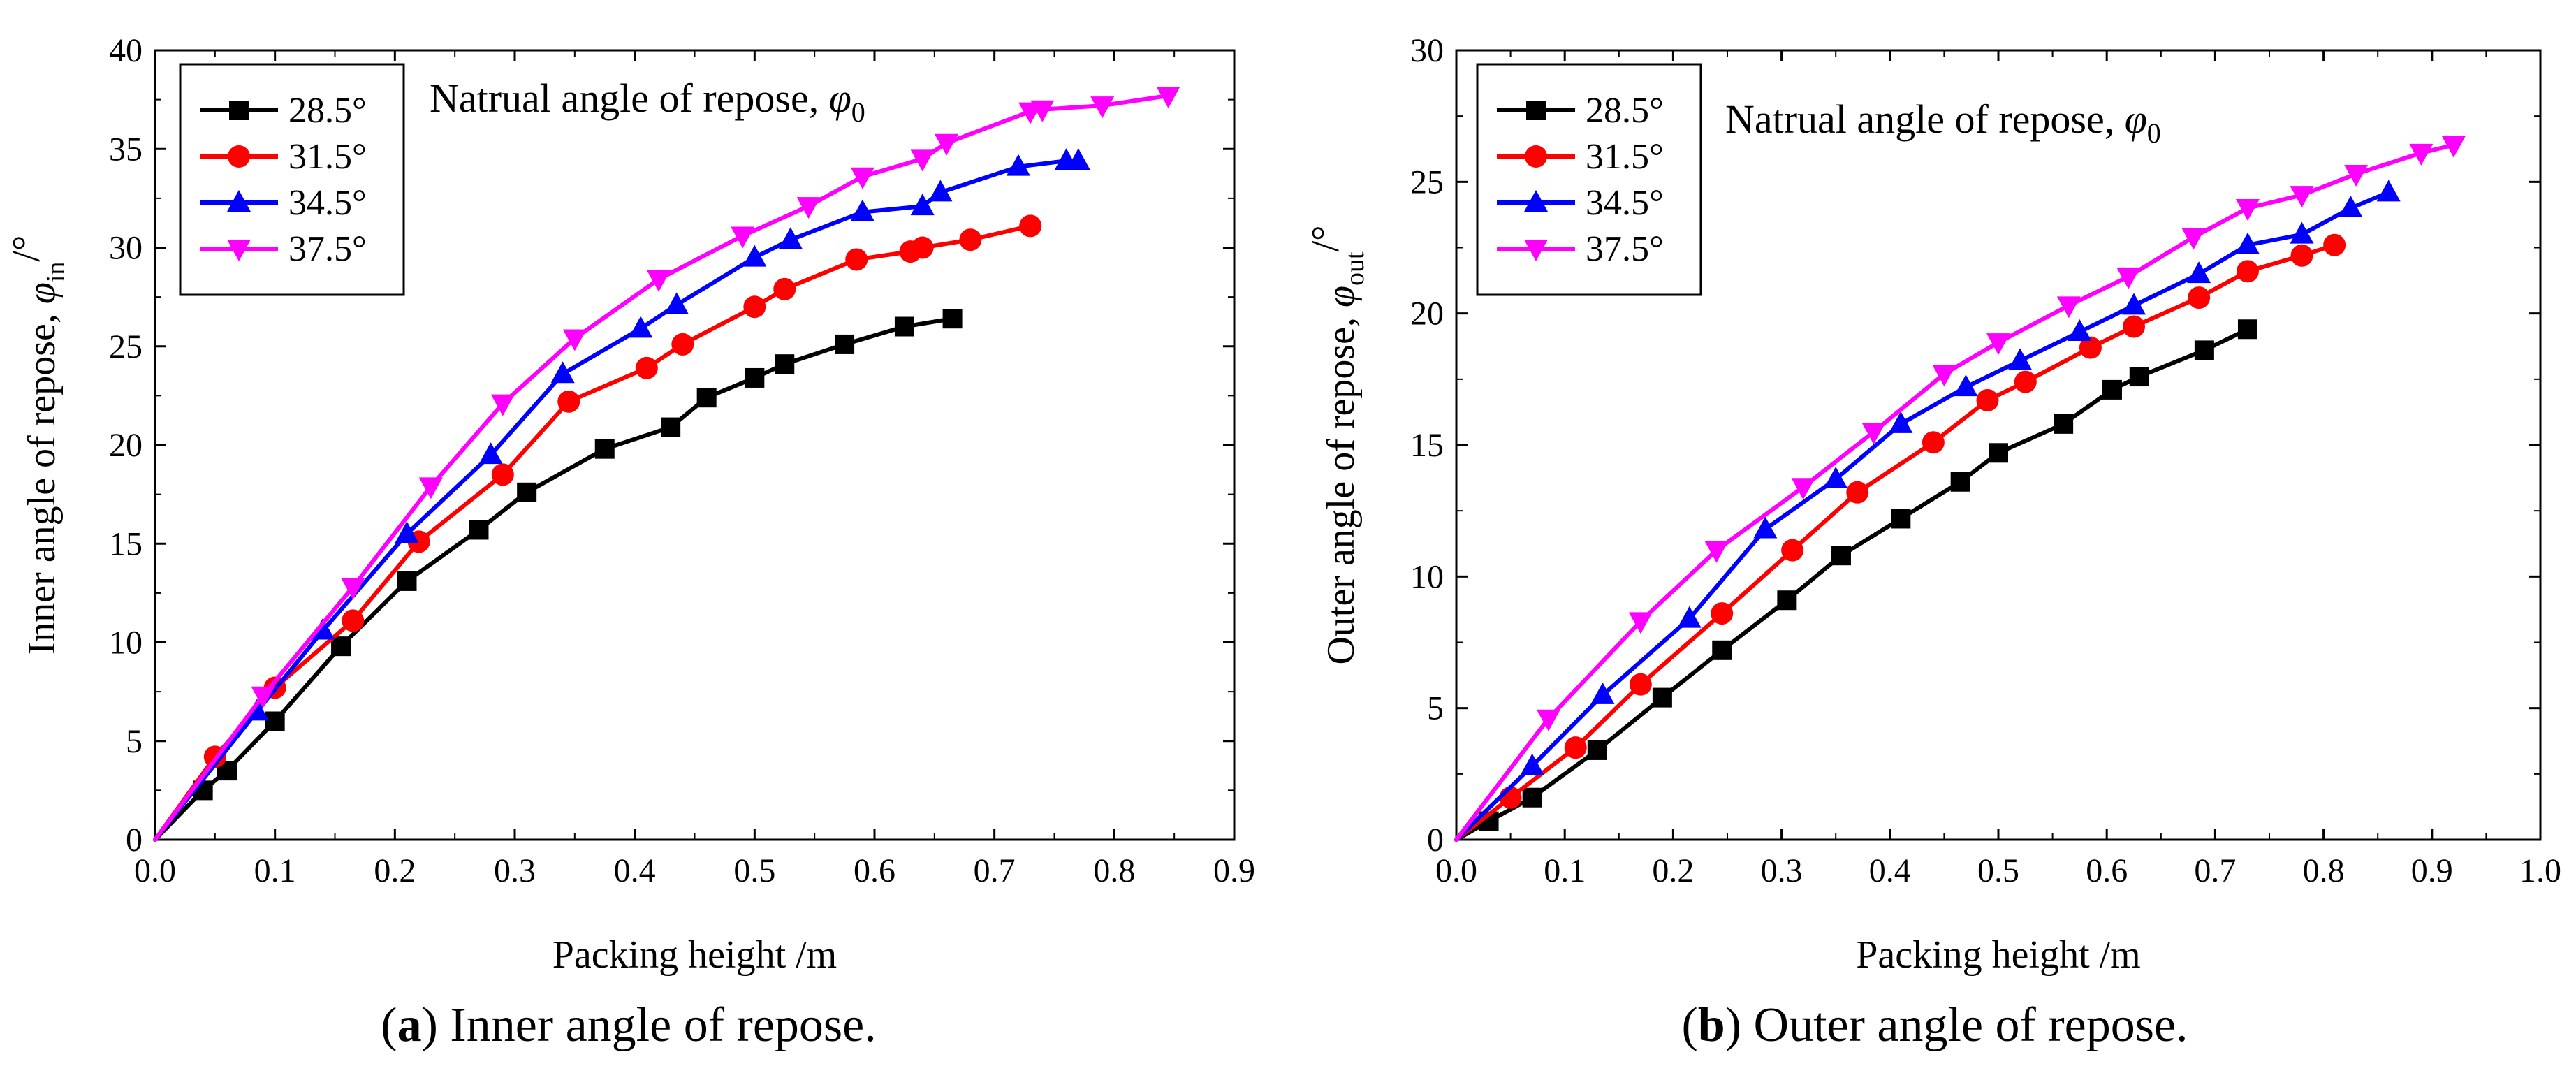  What do you see at coordinates (875, 870) in the screenshot?
I see `x-tick-label: 0.6` at bounding box center [875, 870].